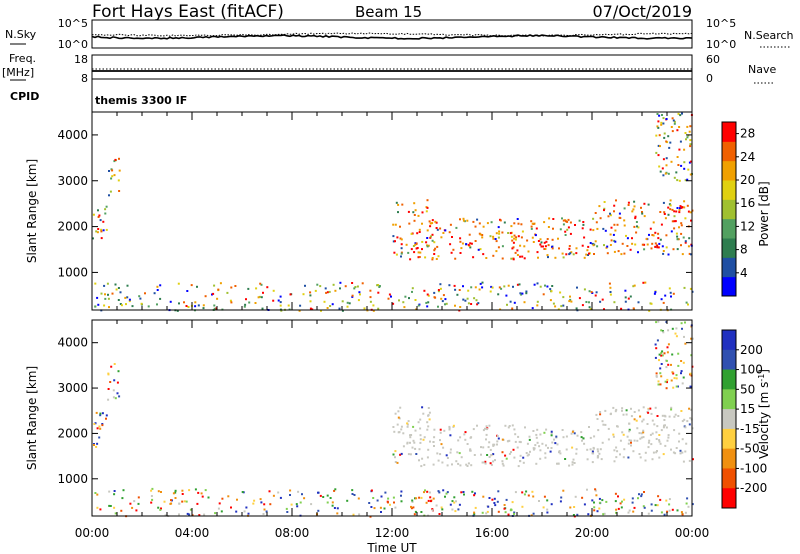 The height and width of the screenshot is (554, 800). I want to click on colorbar-segment, so click(729, 267).